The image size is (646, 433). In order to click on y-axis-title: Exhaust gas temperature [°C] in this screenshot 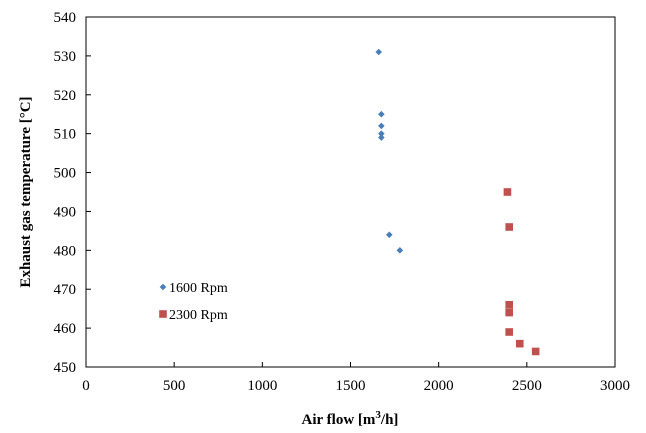, I will do `click(26, 191)`.